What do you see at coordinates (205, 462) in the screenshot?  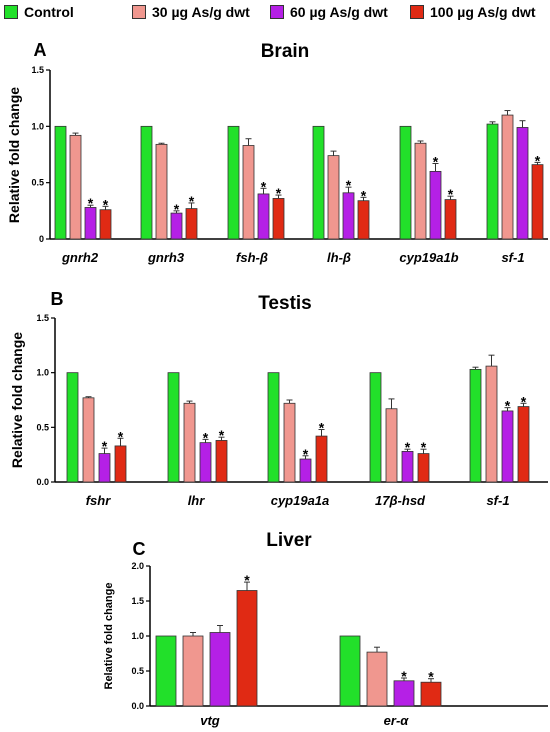 I see `bar-lhr-60-g-as-g-dwt` at bounding box center [205, 462].